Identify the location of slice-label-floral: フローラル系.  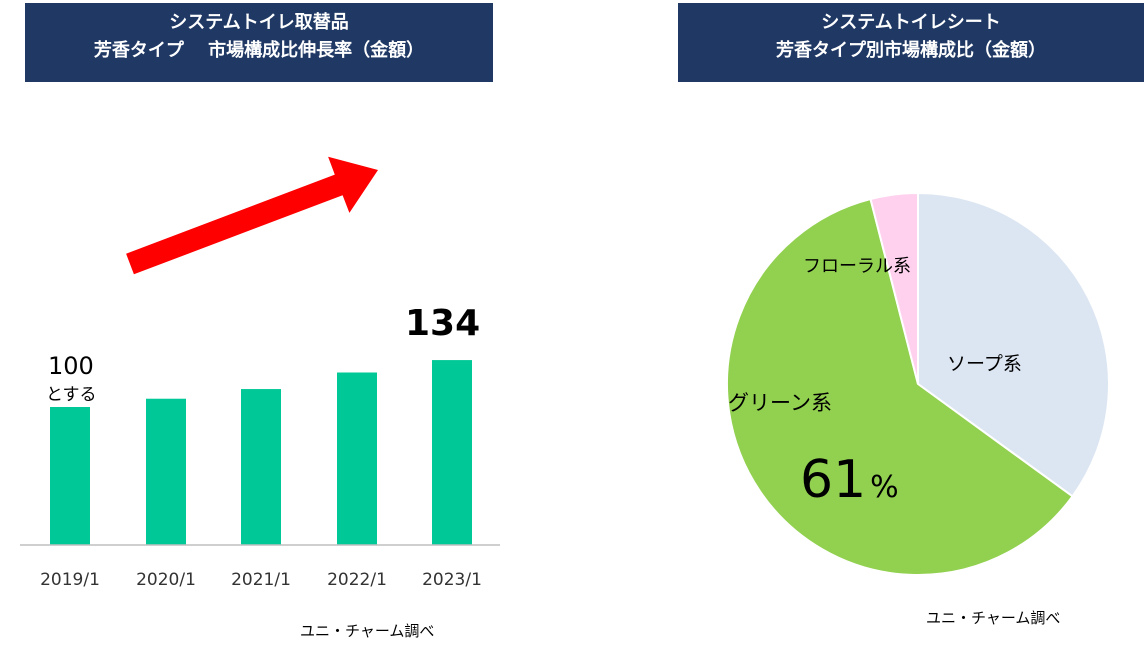
(857, 266).